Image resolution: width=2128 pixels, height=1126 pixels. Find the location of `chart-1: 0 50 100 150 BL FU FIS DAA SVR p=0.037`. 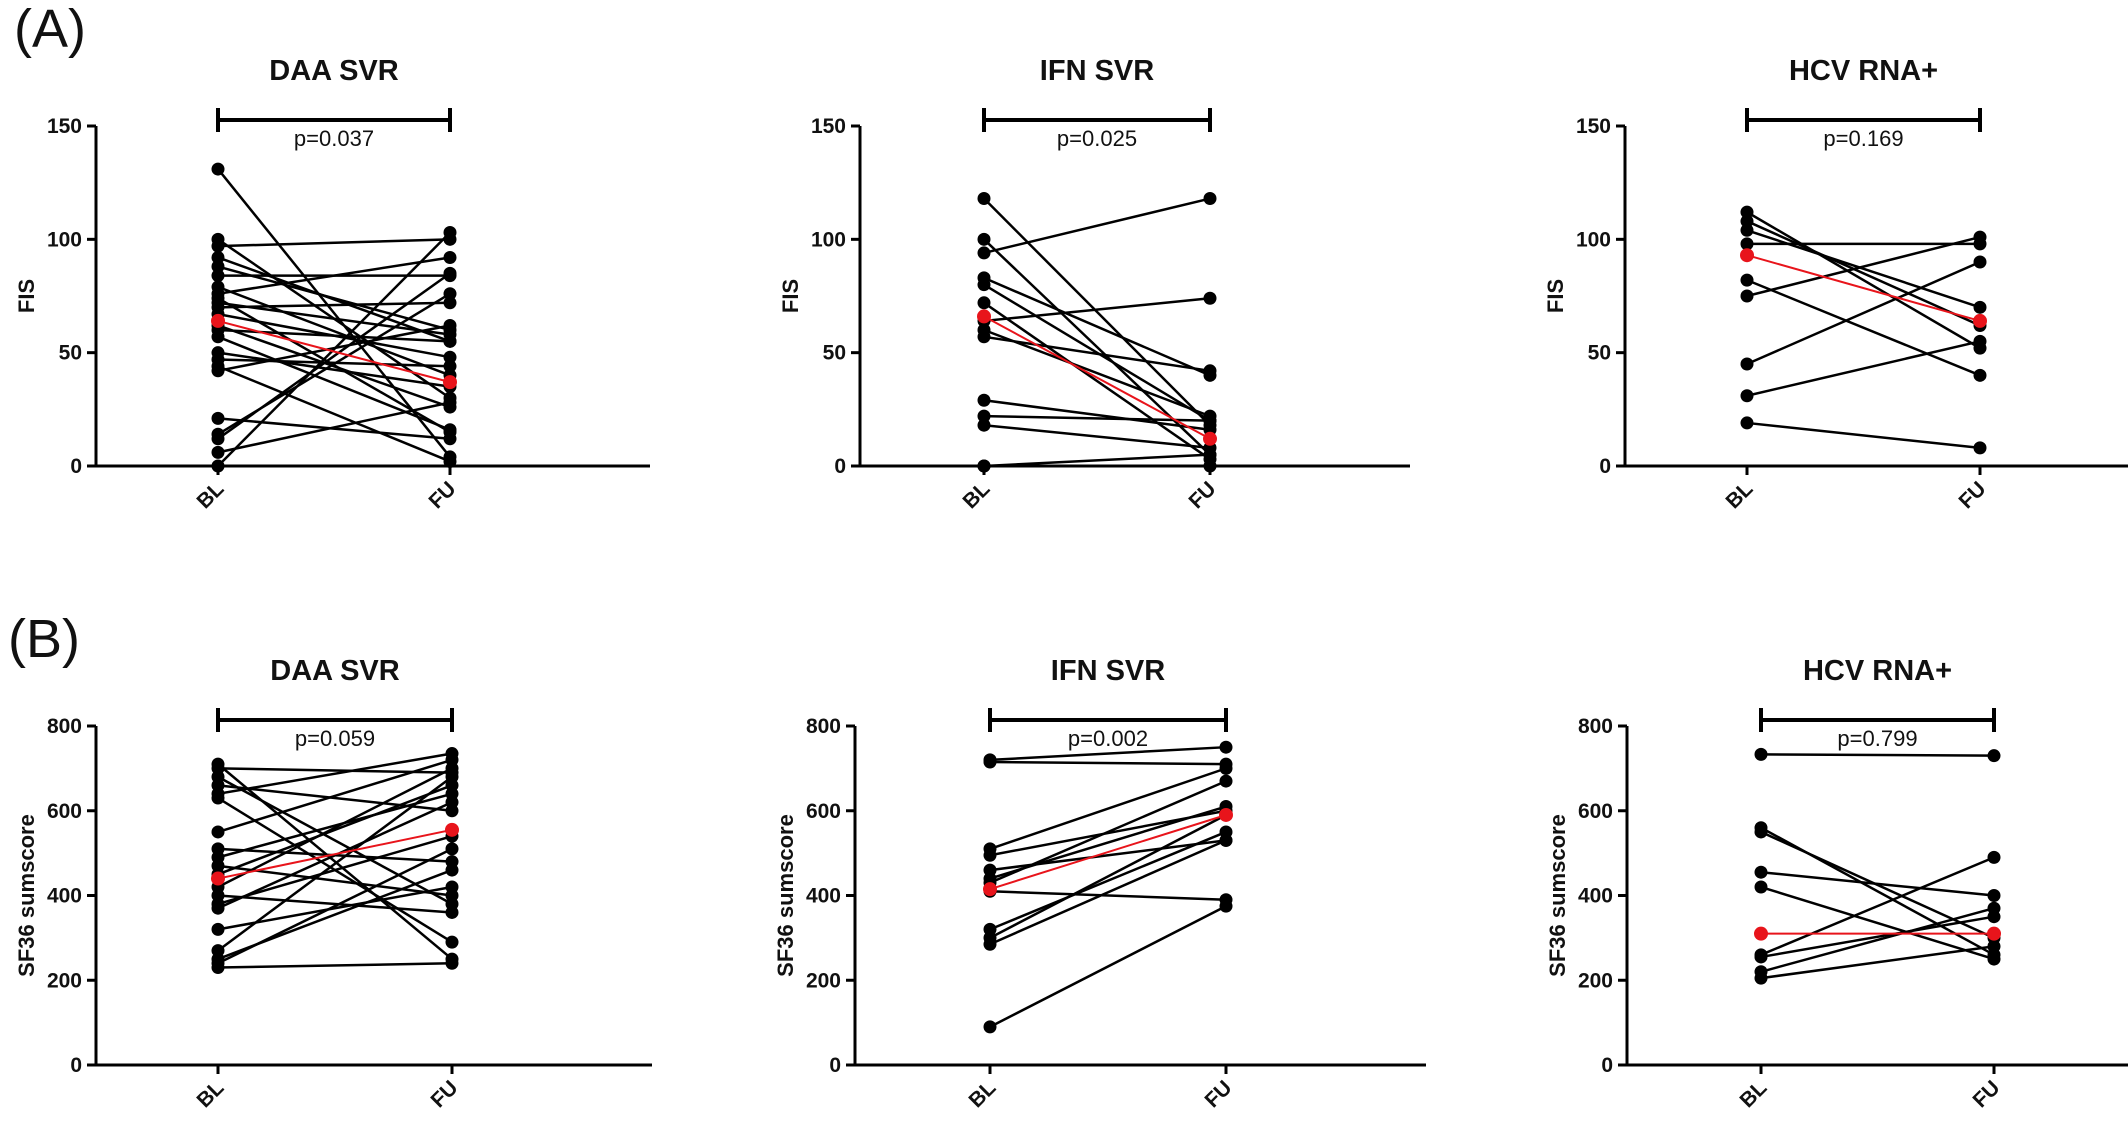

chart-1: 0 50 100 150 BL FU FIS DAA SVR p=0.037 is located at coordinates (332, 284).